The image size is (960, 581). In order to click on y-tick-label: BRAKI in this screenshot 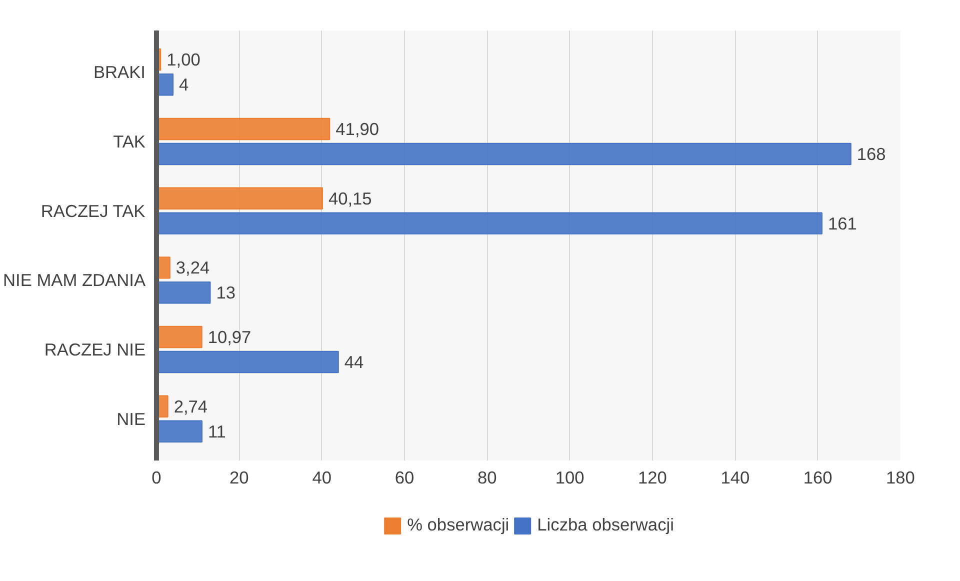, I will do `click(120, 72)`.